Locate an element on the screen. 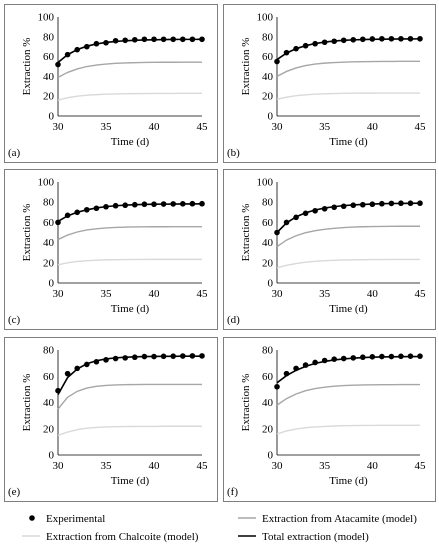 The height and width of the screenshot is (550, 439). legend-label: Extraction from Atacamite (model) is located at coordinates (339, 519).